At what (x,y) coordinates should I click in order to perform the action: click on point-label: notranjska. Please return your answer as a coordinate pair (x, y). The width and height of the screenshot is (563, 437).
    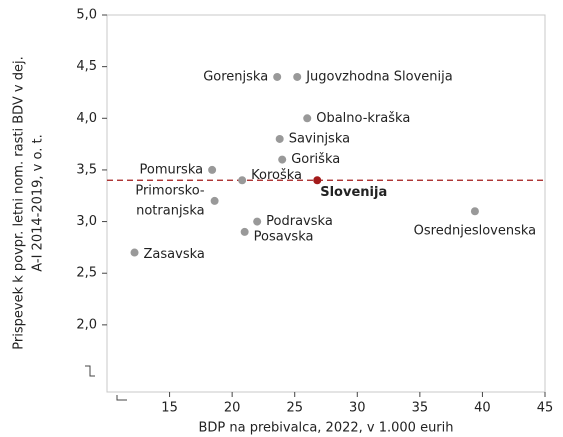
    Looking at the image, I should click on (170, 210).